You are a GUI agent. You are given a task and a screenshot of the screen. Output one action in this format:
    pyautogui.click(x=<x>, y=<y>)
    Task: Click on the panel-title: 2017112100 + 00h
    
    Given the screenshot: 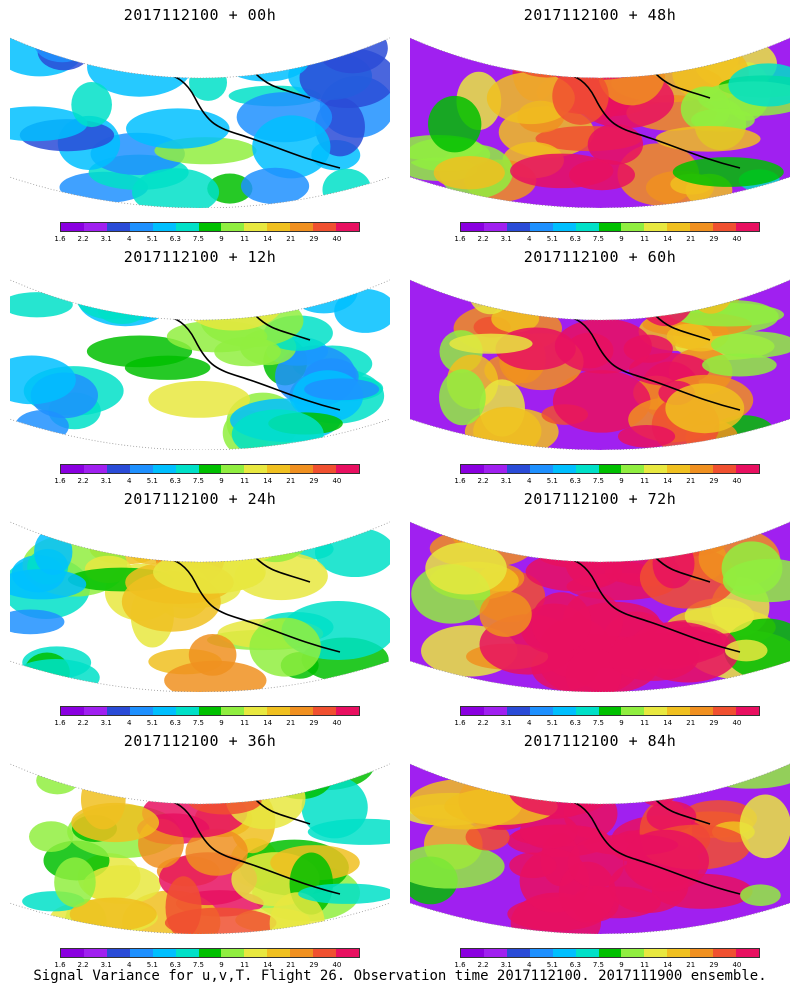 What is the action you would take?
    pyautogui.click(x=200, y=15)
    